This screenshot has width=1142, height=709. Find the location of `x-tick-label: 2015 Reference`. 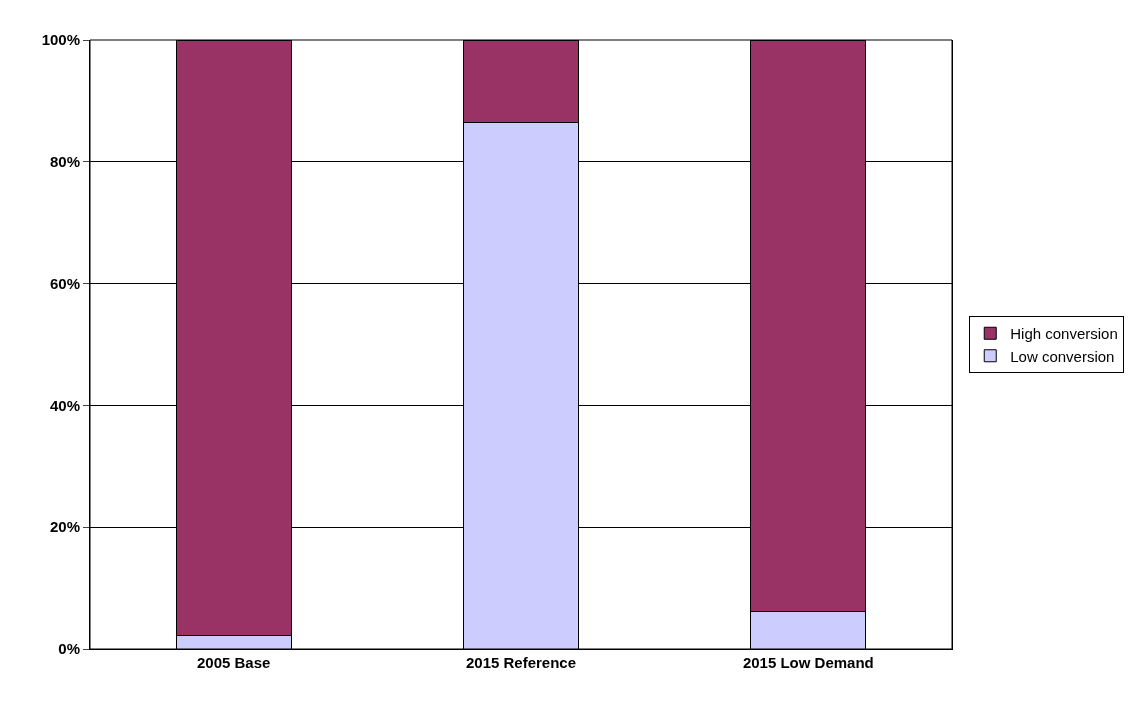

x-tick-label: 2015 Reference is located at coordinates (521, 662).